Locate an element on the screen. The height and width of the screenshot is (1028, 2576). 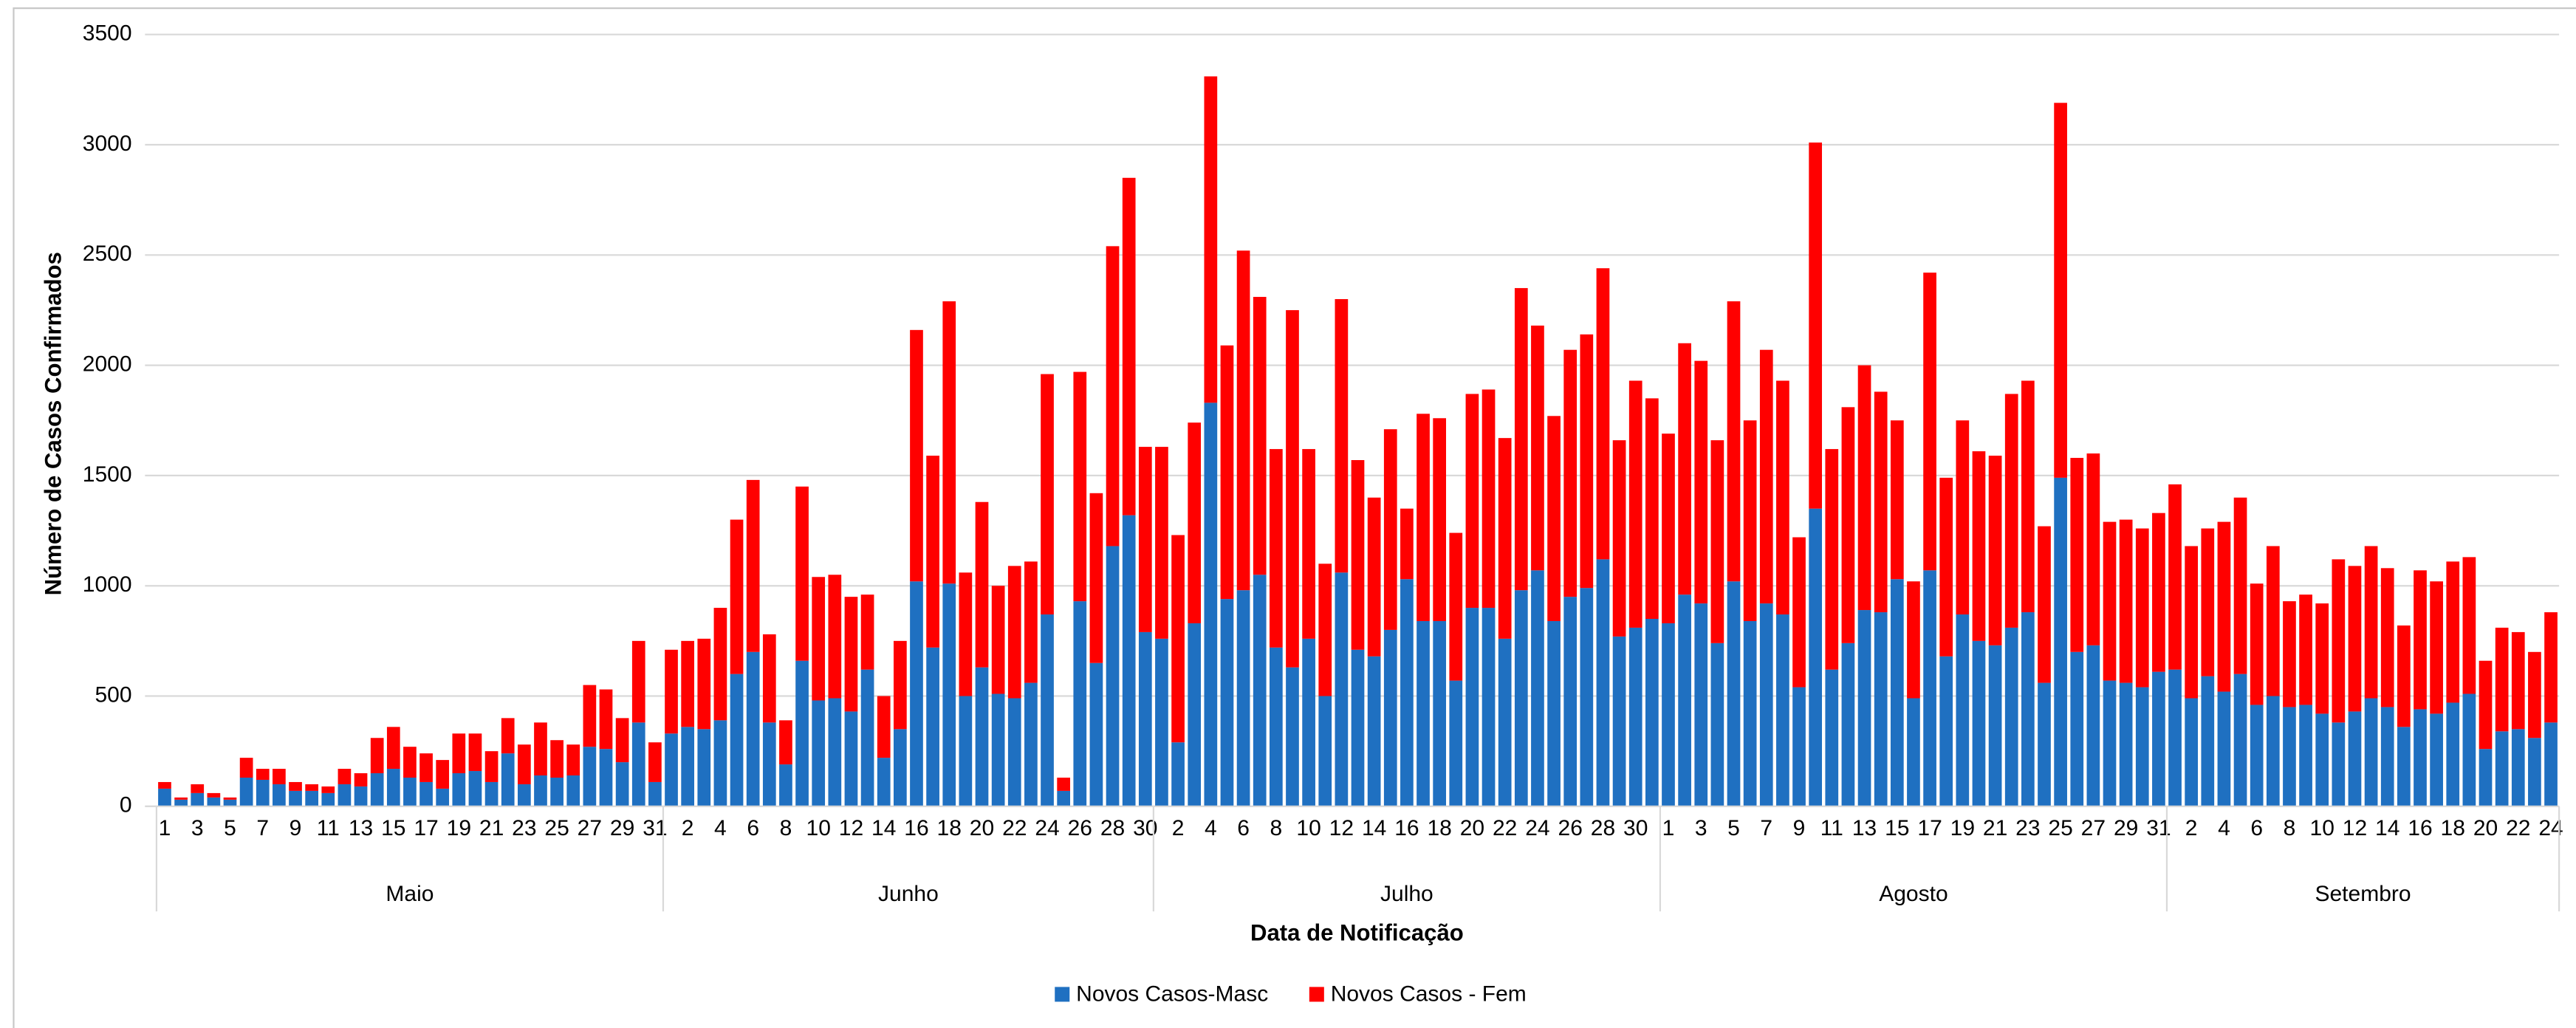
x-tick-label: 27 is located at coordinates (590, 828).